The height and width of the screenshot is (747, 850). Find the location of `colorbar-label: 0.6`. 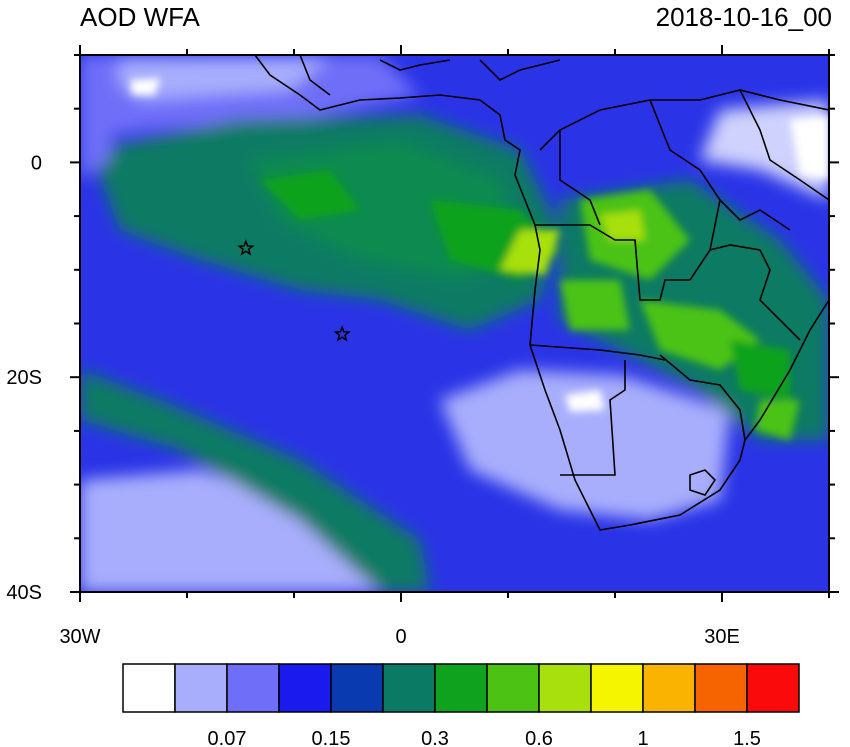

colorbar-label: 0.6 is located at coordinates (539, 737).